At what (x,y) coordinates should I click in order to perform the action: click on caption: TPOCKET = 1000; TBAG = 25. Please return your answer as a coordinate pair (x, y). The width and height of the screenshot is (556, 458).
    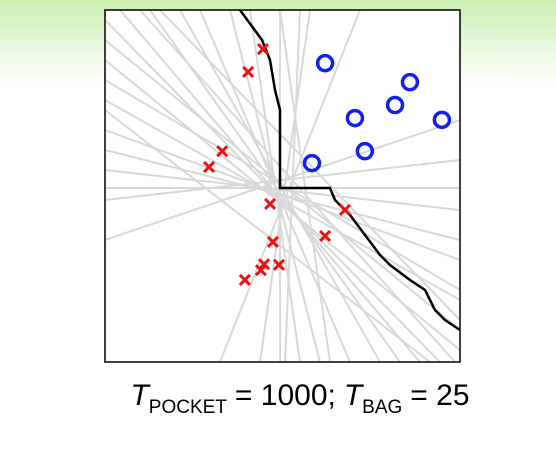
    Looking at the image, I should click on (299, 398).